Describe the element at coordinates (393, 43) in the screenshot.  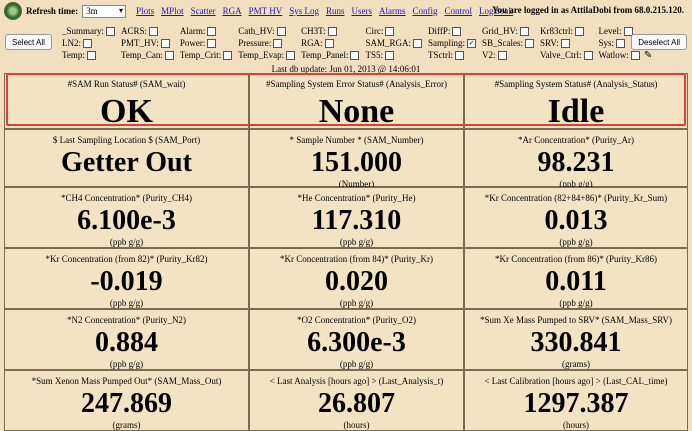
I see `checkbox-sam-rga: SAM_RGA:` at that location.